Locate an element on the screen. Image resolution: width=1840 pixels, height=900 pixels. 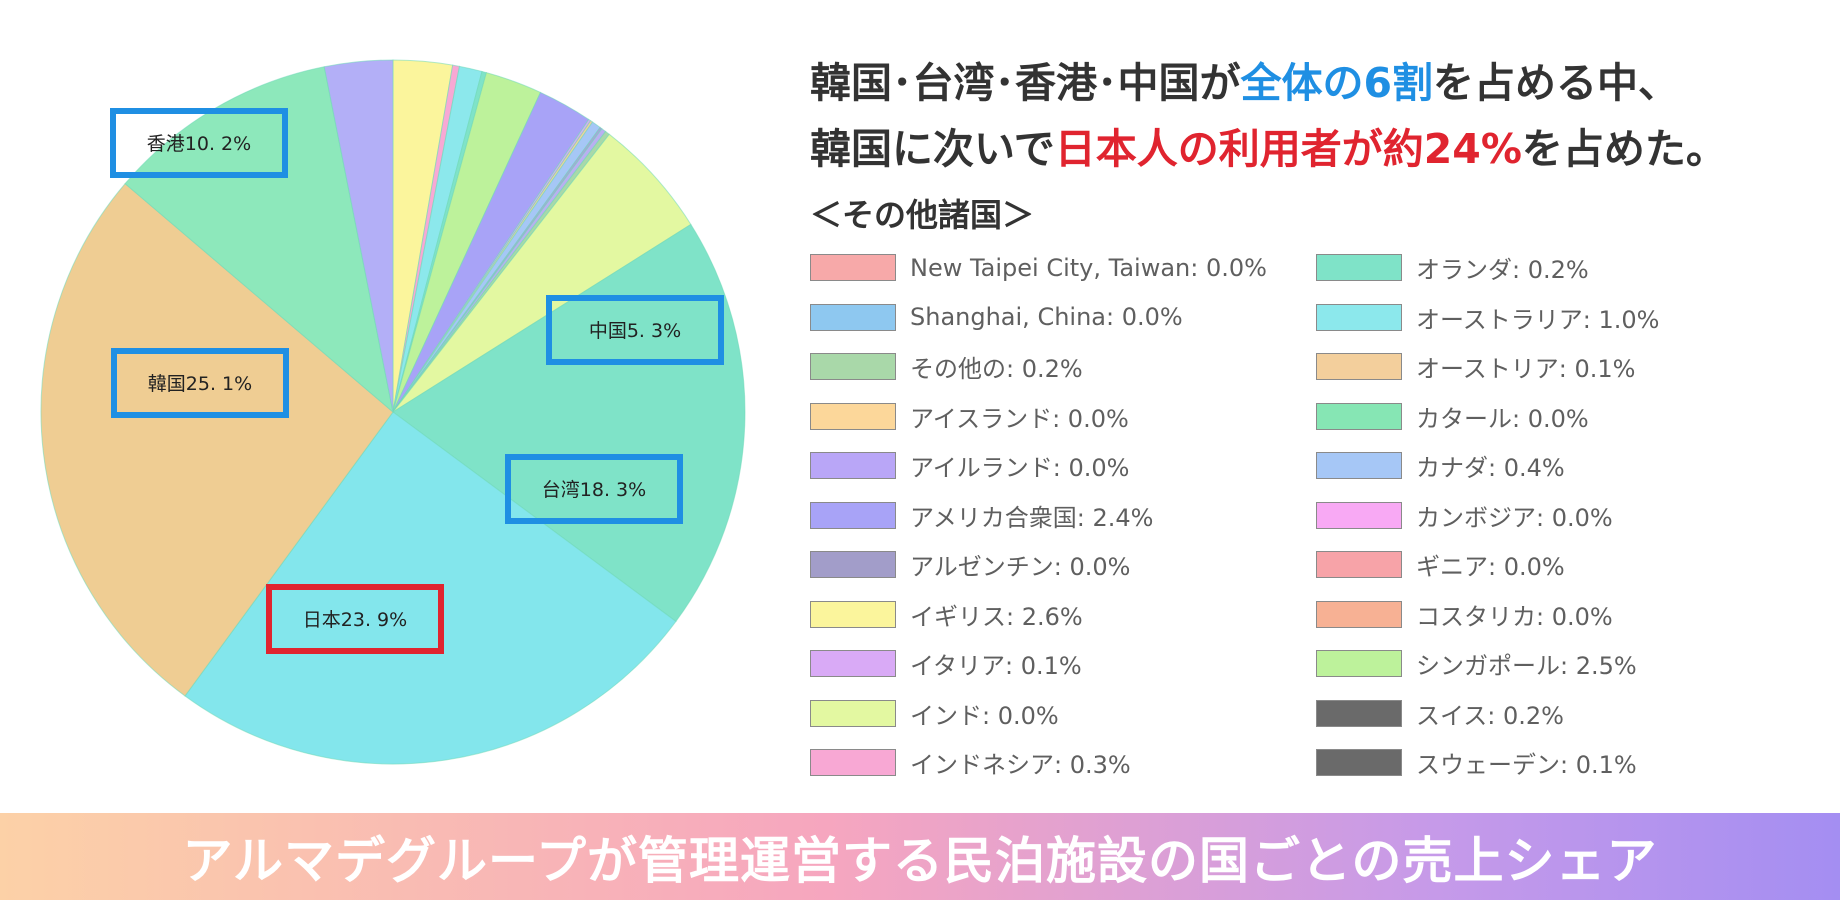
legend-label: その他の: 0.2% is located at coordinates (996, 369).